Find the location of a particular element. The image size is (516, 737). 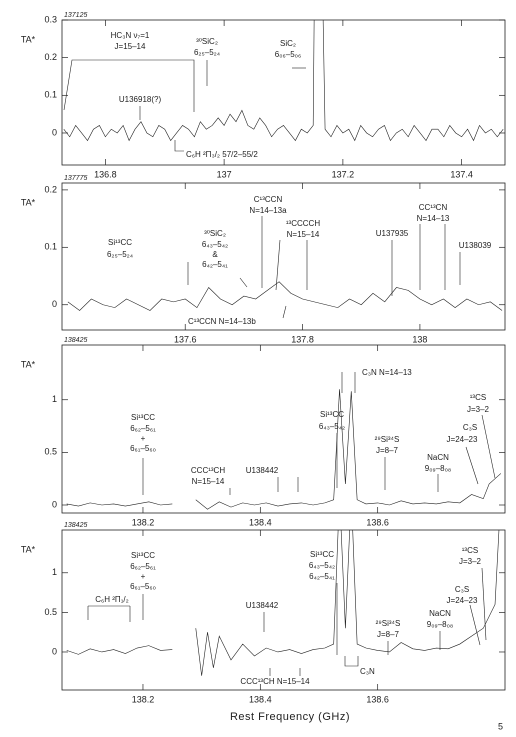

annotation: HC₃N ν₇=1 is located at coordinates (130, 35).